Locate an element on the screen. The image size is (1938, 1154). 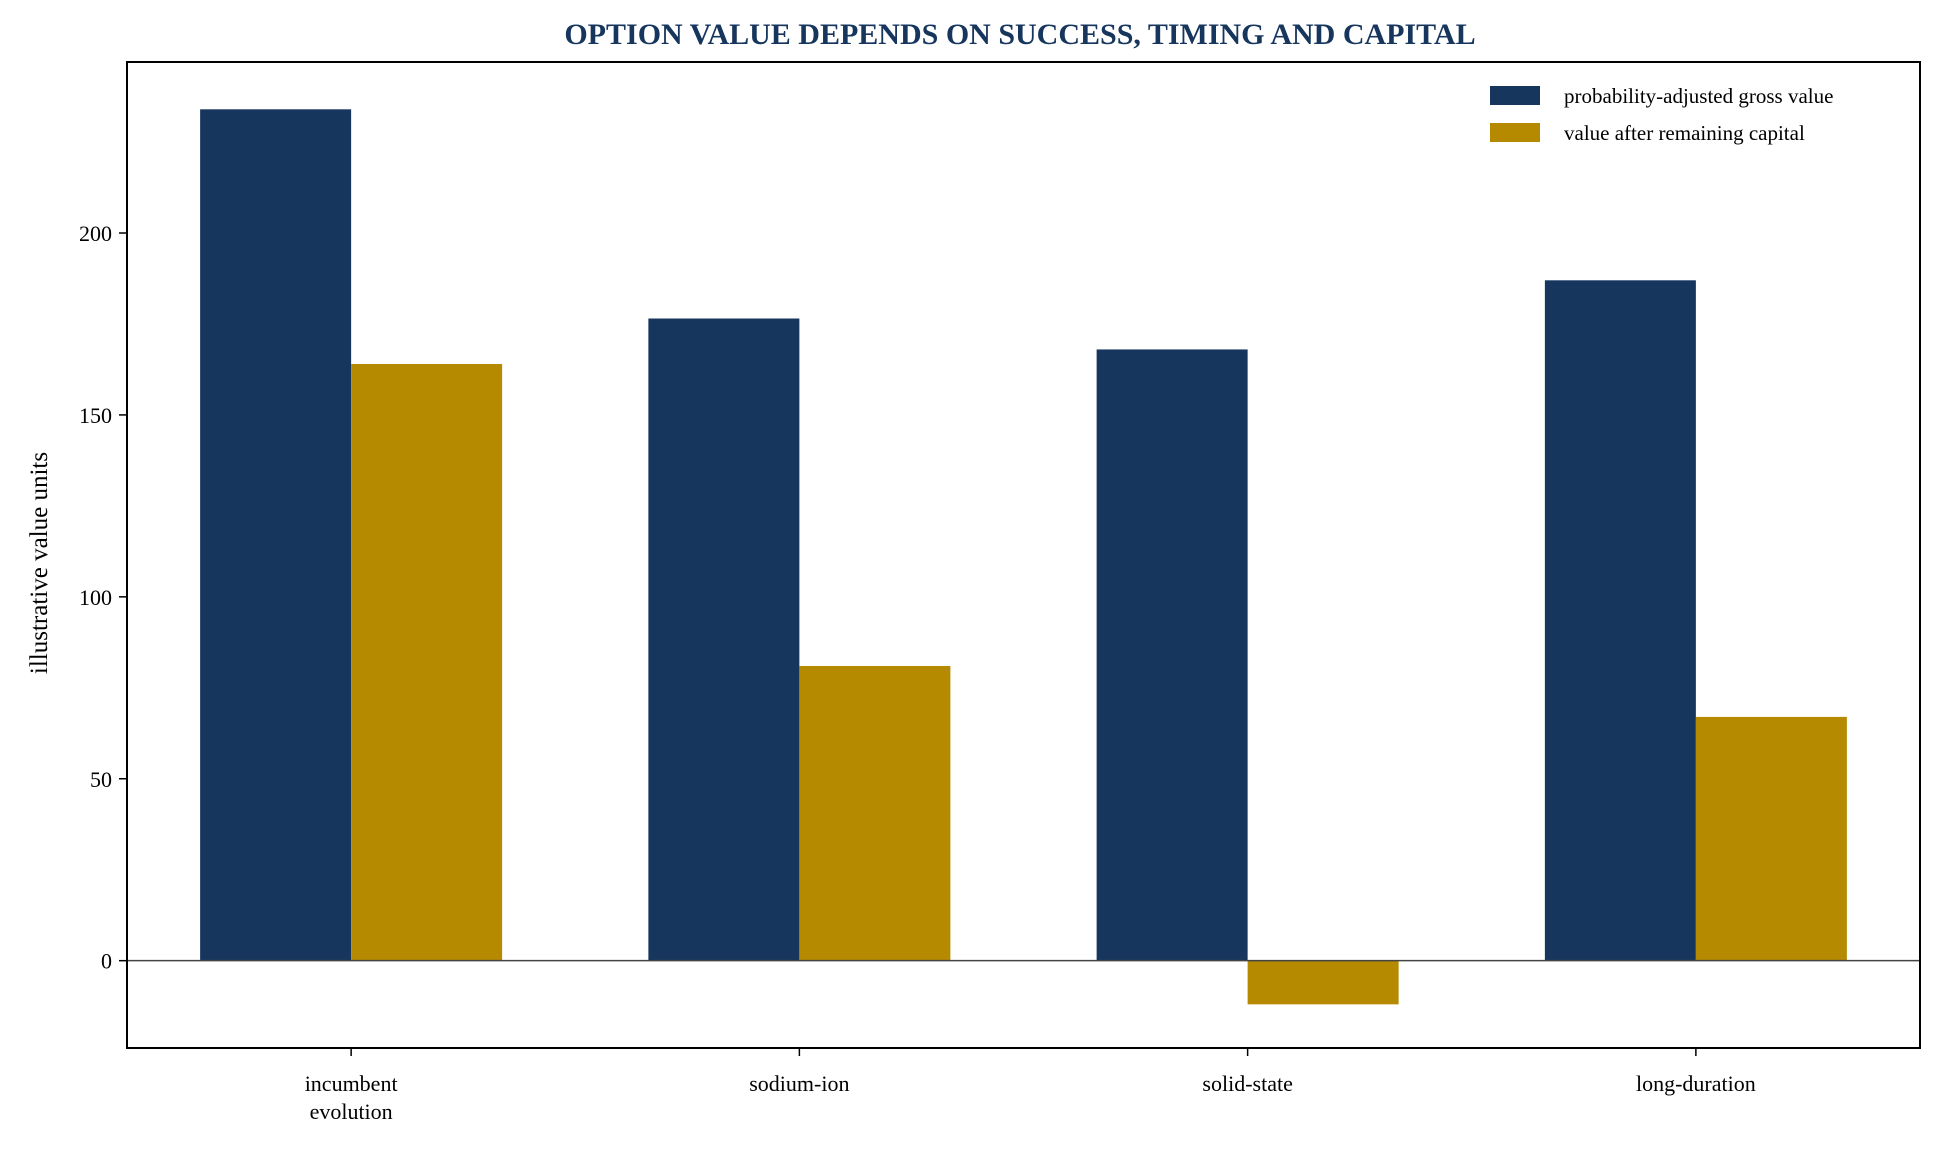
x-tick-label-3: solid-state is located at coordinates (1247, 1083).